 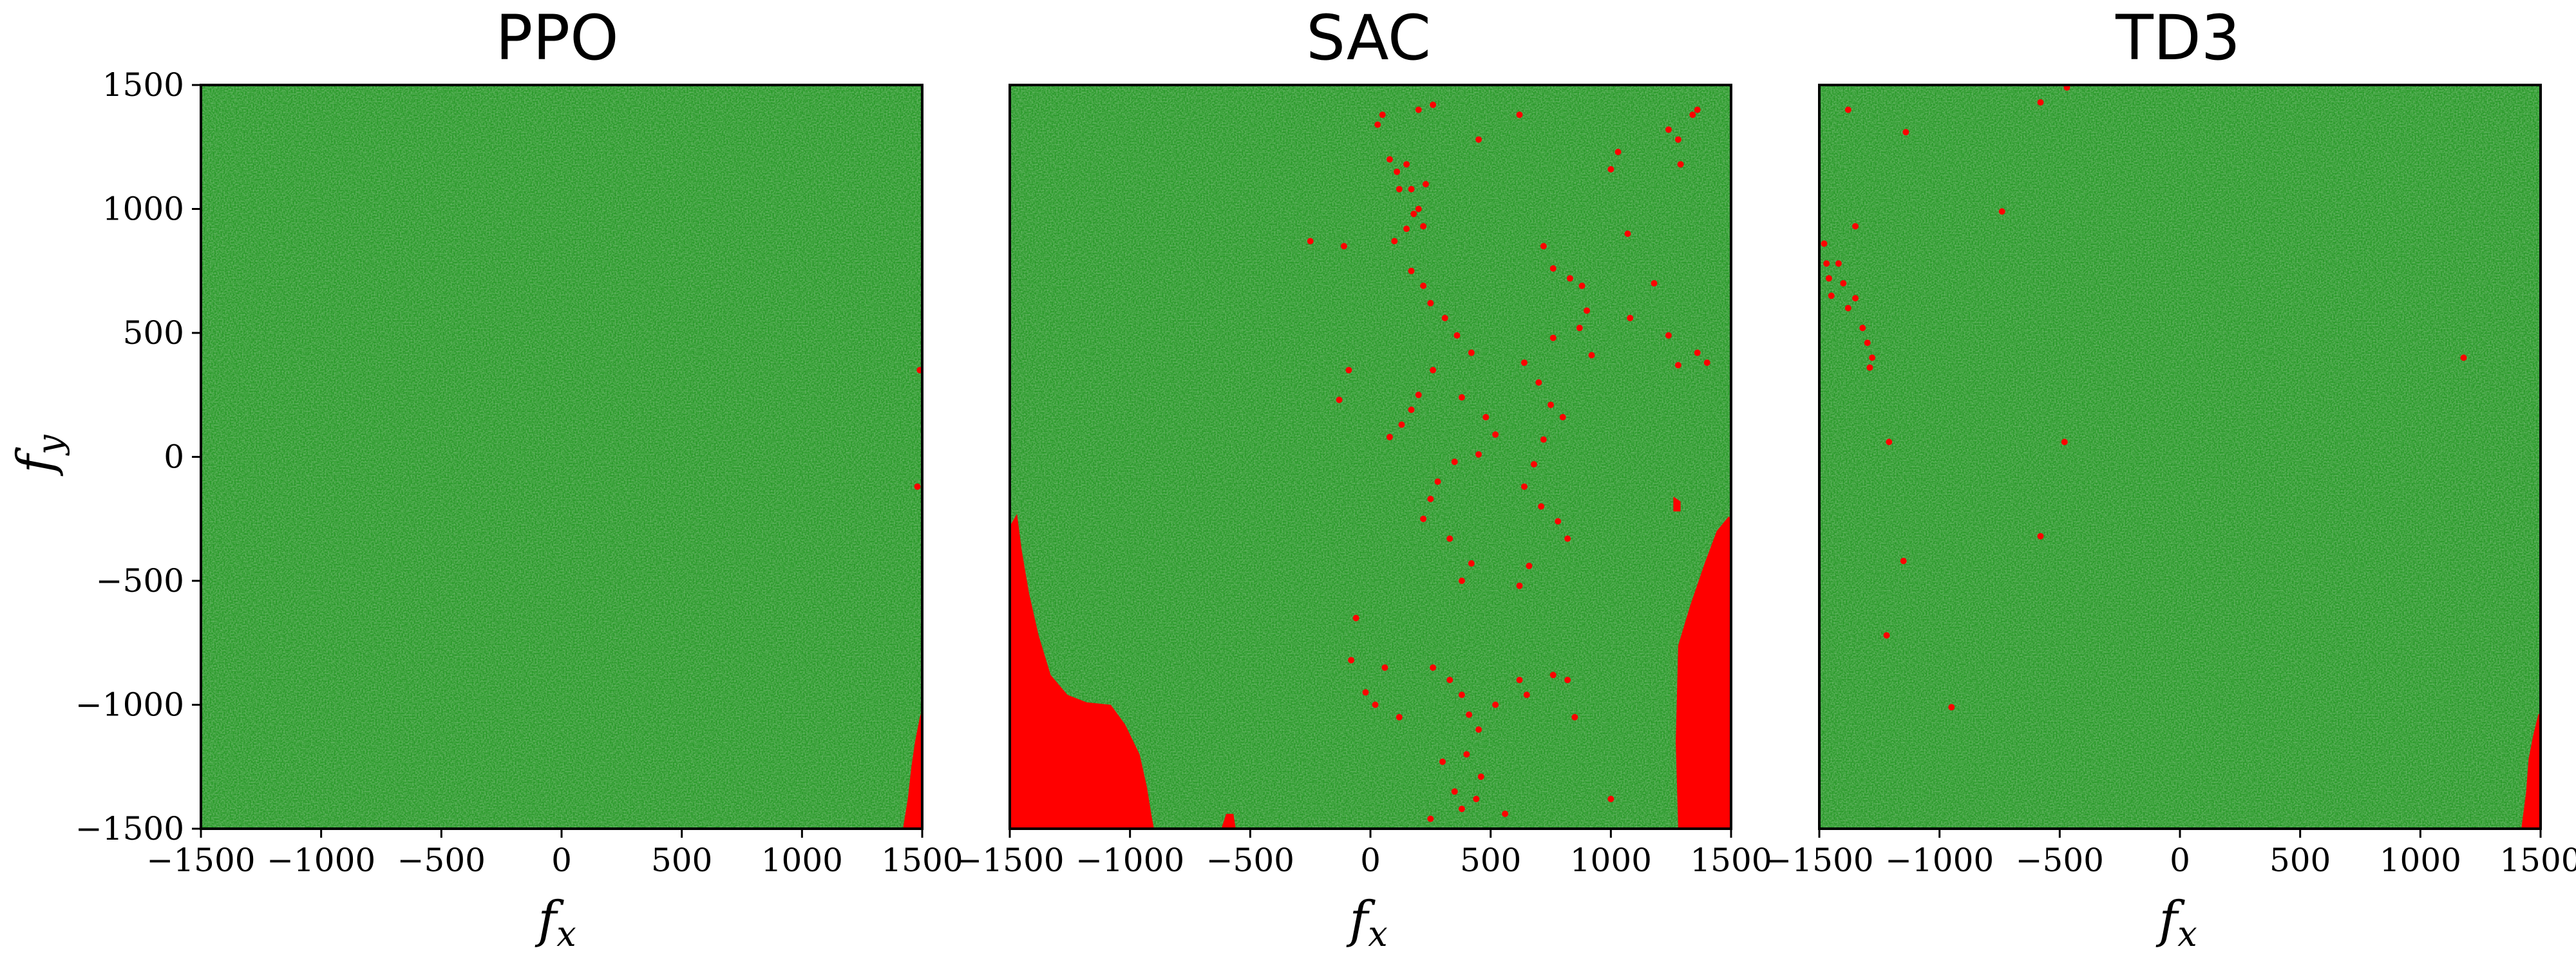 What do you see at coordinates (321, 861) in the screenshot?
I see `x-tick-label: −1000` at bounding box center [321, 861].